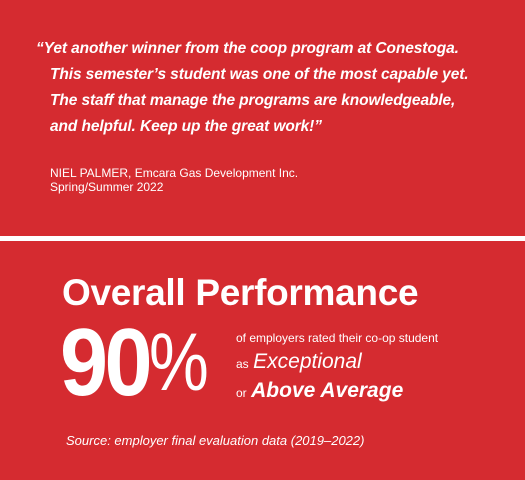  Describe the element at coordinates (337, 338) in the screenshot. I see `stat-description: of employers rated their co-op student` at that location.